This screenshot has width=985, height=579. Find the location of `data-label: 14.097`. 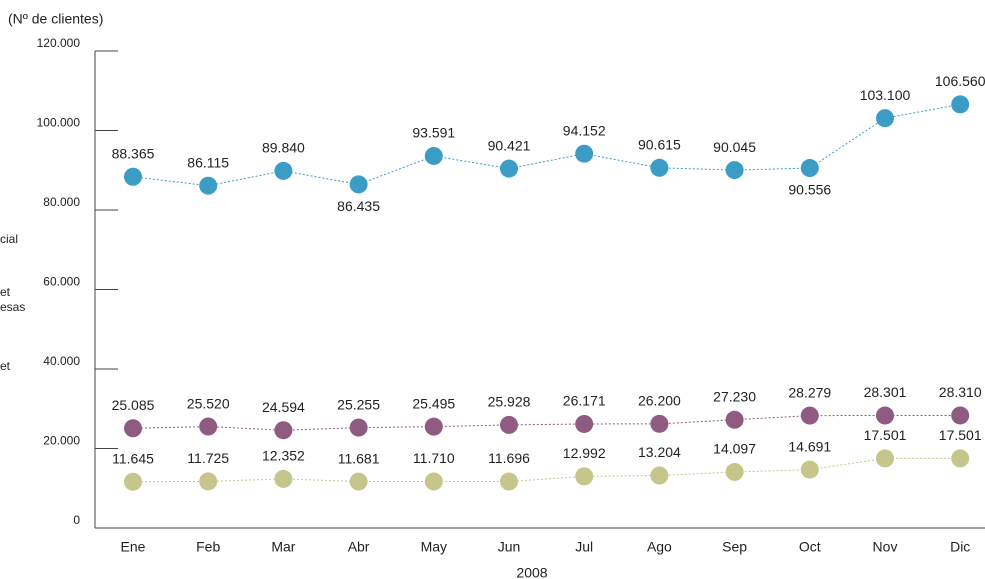

data-label: 14.097 is located at coordinates (734, 449).